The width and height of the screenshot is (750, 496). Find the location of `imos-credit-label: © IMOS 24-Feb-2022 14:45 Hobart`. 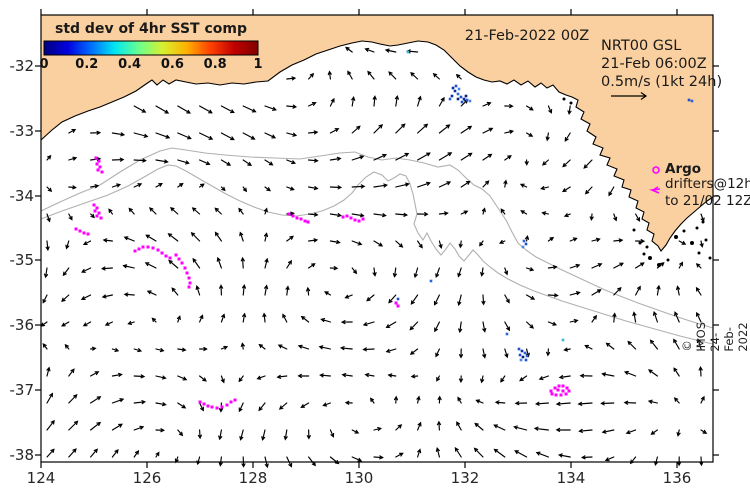

imos-credit-label: © IMOS 24-Feb-2022 14:45 Hobart is located at coordinates (715, 336).